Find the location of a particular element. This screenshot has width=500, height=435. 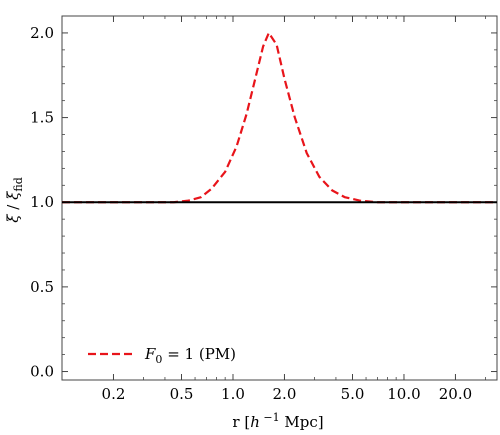

y-tick-label: 0.5 is located at coordinates (42, 287).